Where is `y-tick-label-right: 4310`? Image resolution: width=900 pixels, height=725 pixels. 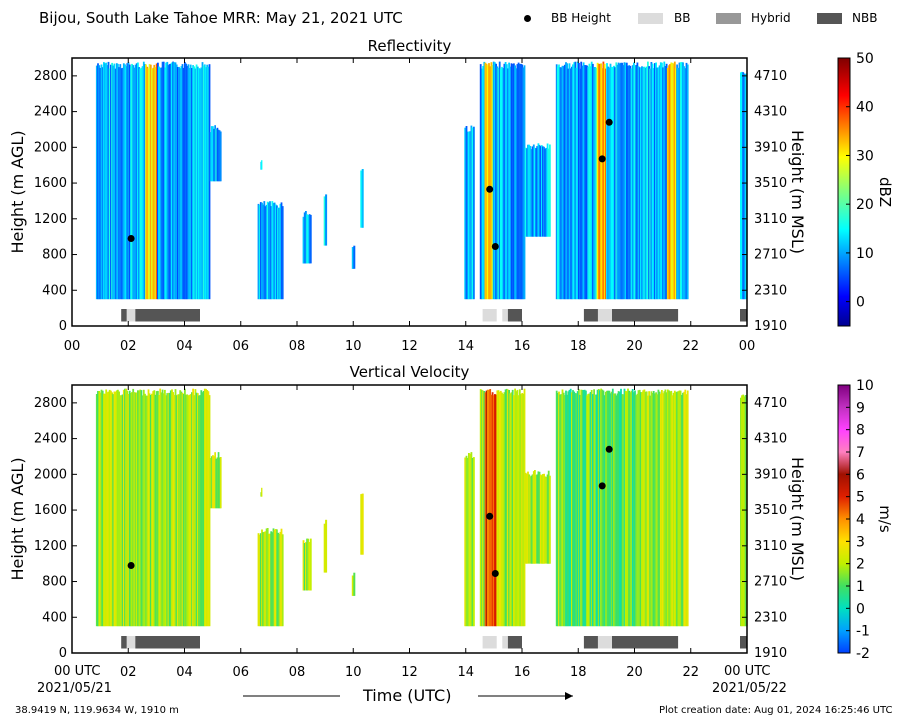
y-tick-label-right: 4310 is located at coordinates (770, 112).